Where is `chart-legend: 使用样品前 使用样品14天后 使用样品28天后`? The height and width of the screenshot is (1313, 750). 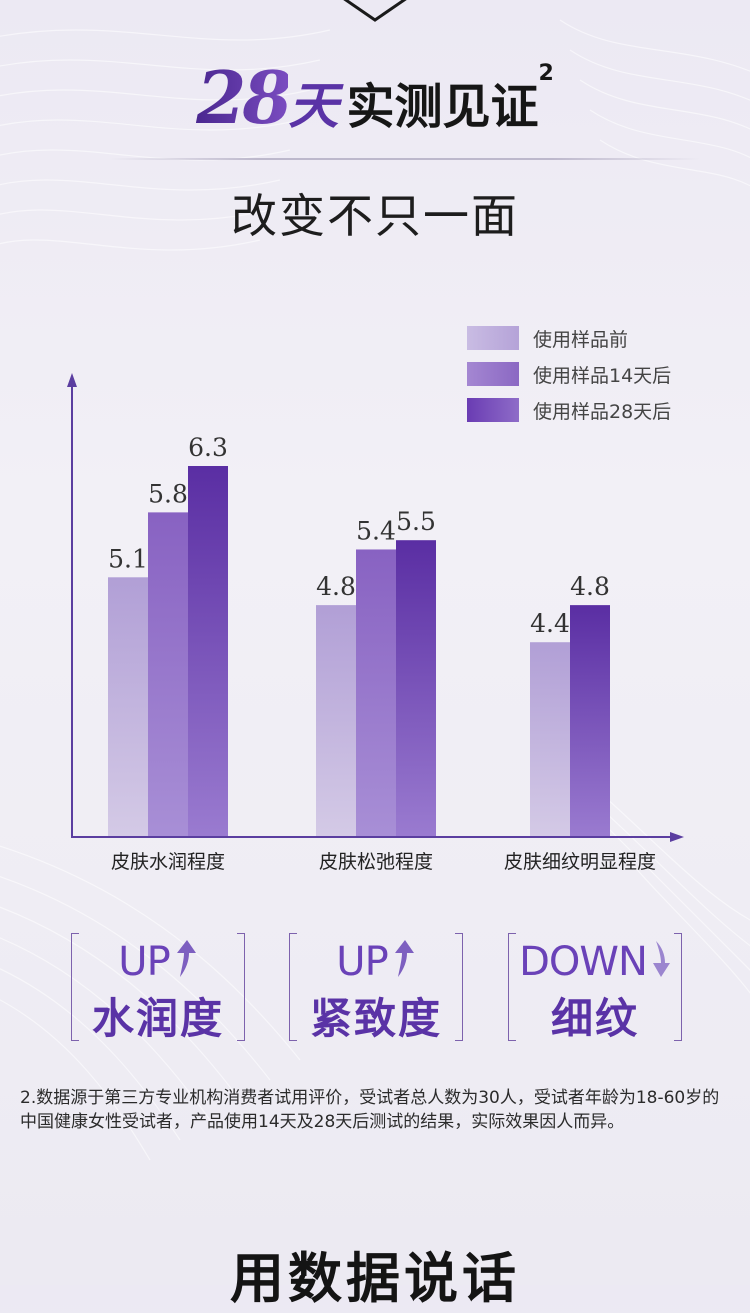 chart-legend: 使用样品前 使用样品14天后 使用样品28天后 is located at coordinates (569, 374).